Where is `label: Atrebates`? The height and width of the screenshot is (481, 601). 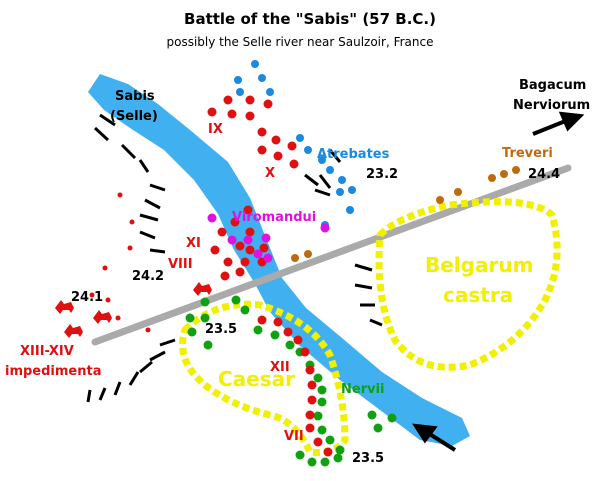
label: Atrebates is located at coordinates (353, 154).